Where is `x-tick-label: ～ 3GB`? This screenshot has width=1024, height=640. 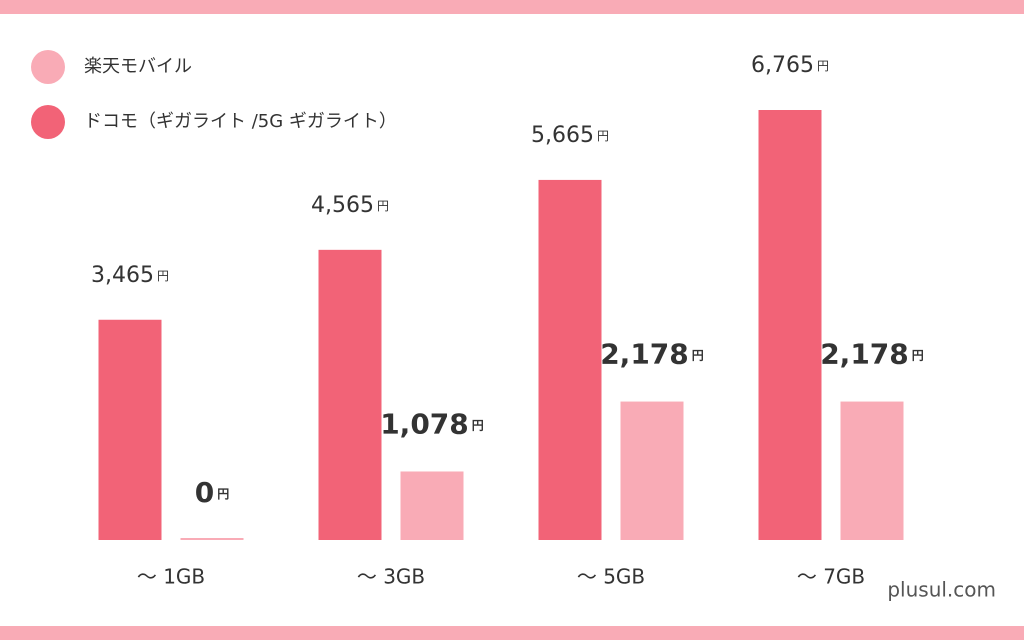 x-tick-label: ～ 3GB is located at coordinates (391, 577).